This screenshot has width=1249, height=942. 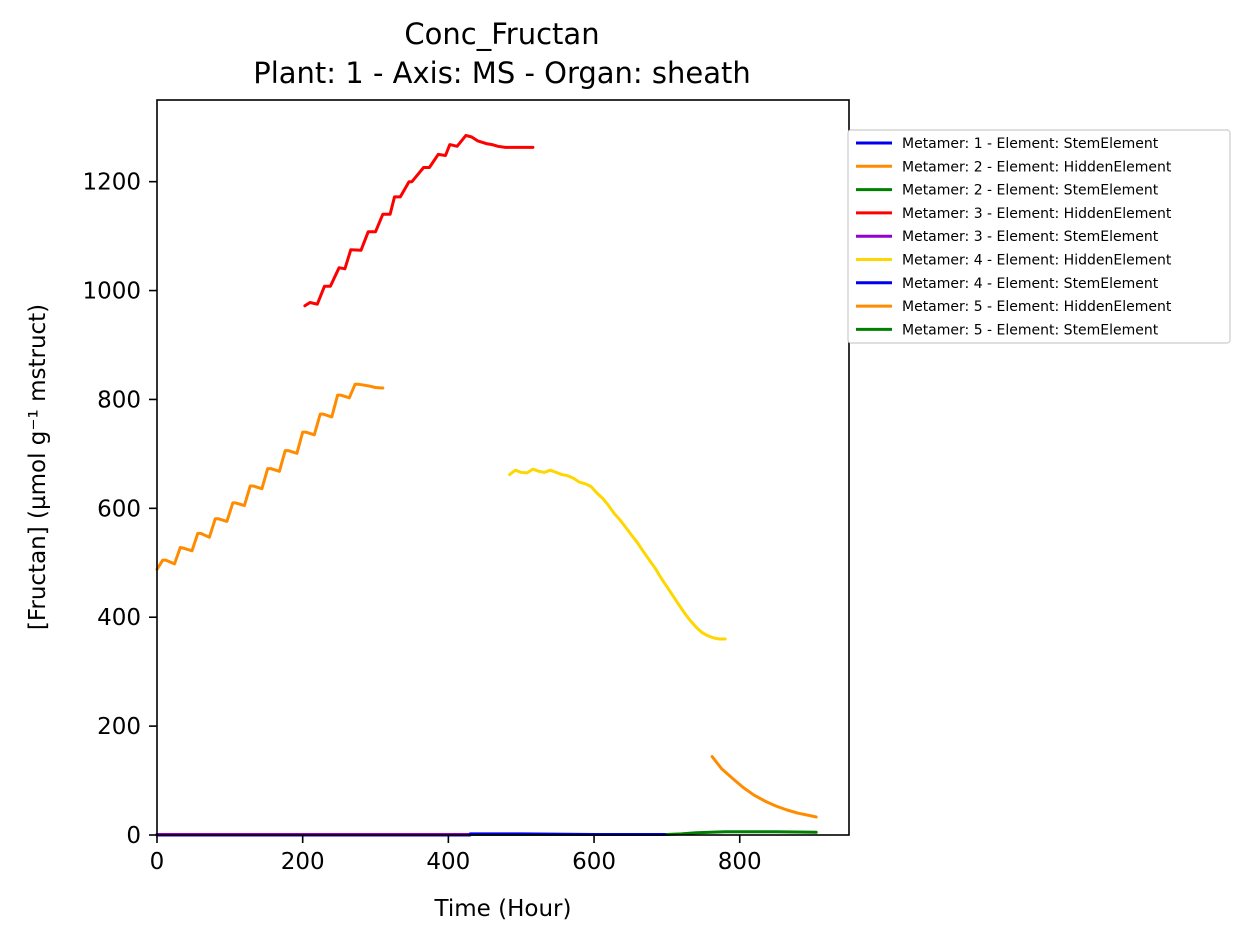 What do you see at coordinates (119, 400) in the screenshot?
I see `y-tick-label-4: 800` at bounding box center [119, 400].